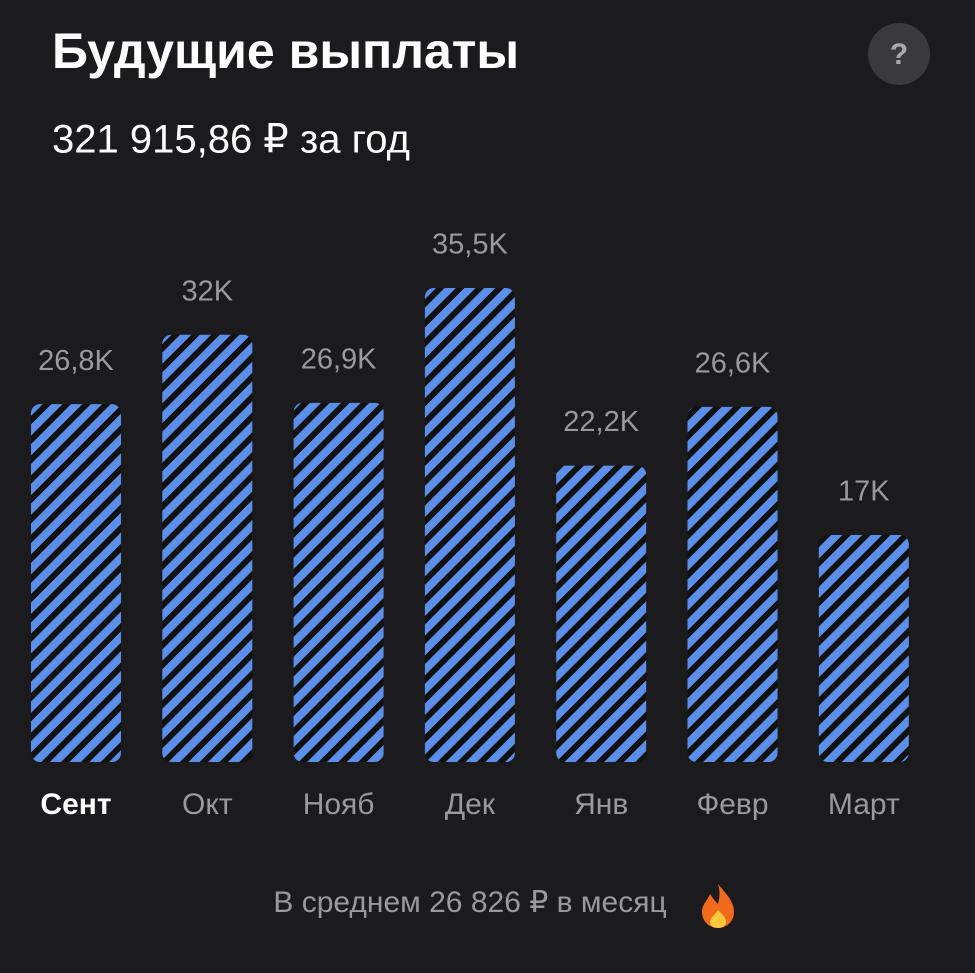 The image size is (975, 973). I want to click on value-label: 26,8K, so click(76, 361).